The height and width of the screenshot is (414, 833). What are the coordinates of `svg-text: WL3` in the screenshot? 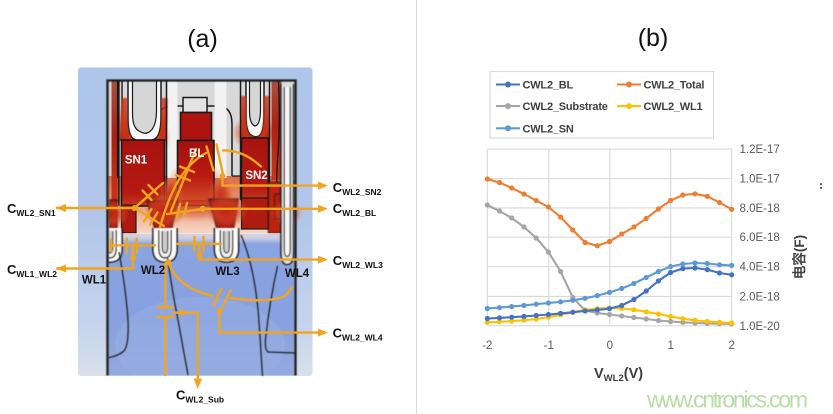 It's located at (227, 272).